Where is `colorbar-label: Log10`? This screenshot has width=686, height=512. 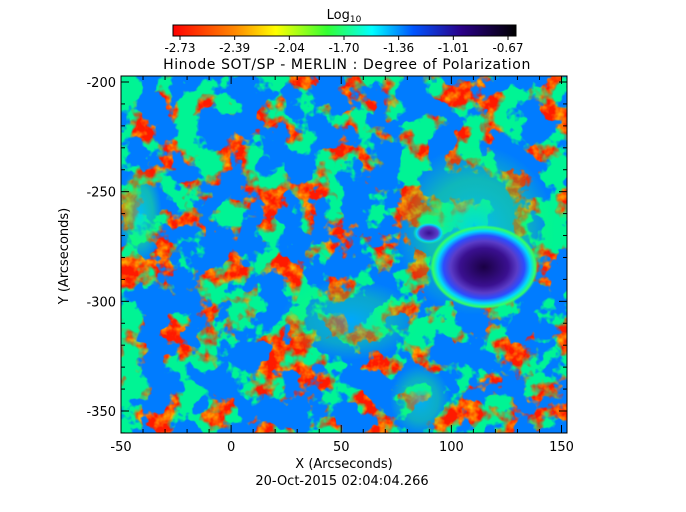
colorbar-label: Log10 is located at coordinates (344, 16).